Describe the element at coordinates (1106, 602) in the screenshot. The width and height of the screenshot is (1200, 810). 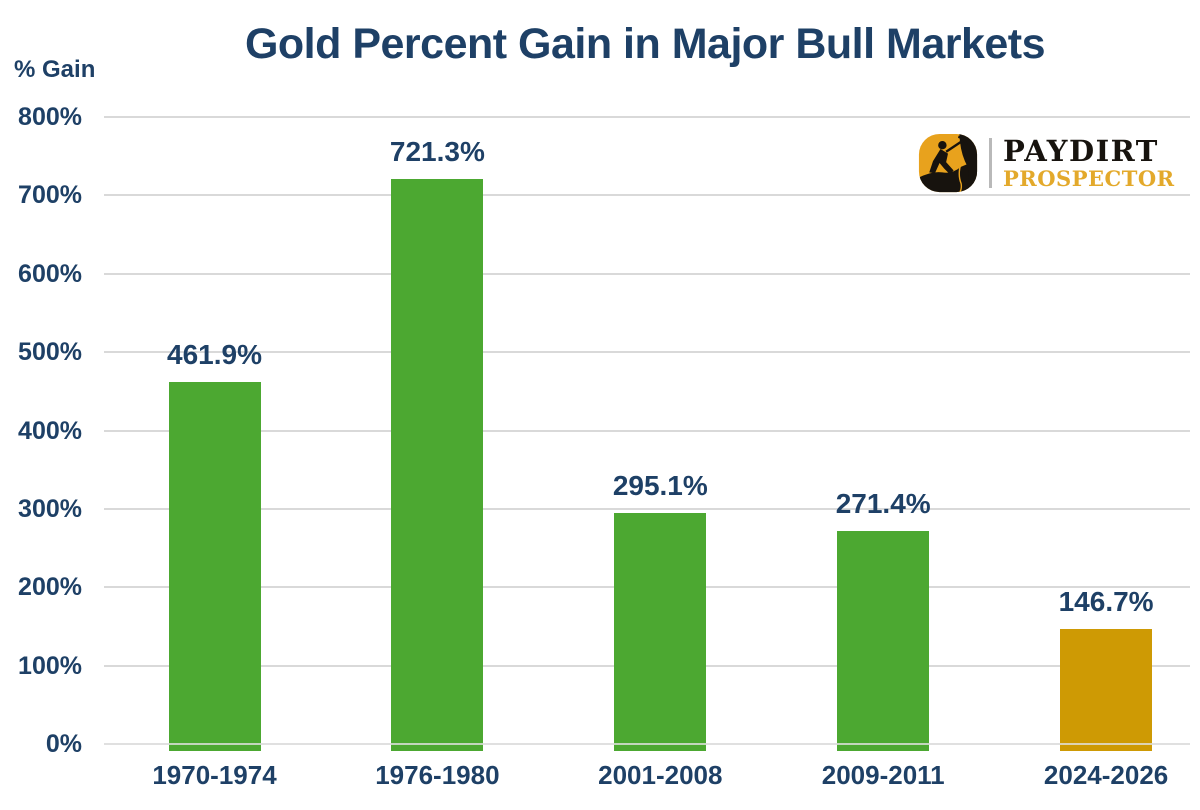
I see `bar-value-label-2024-2026: 146.7%` at that location.